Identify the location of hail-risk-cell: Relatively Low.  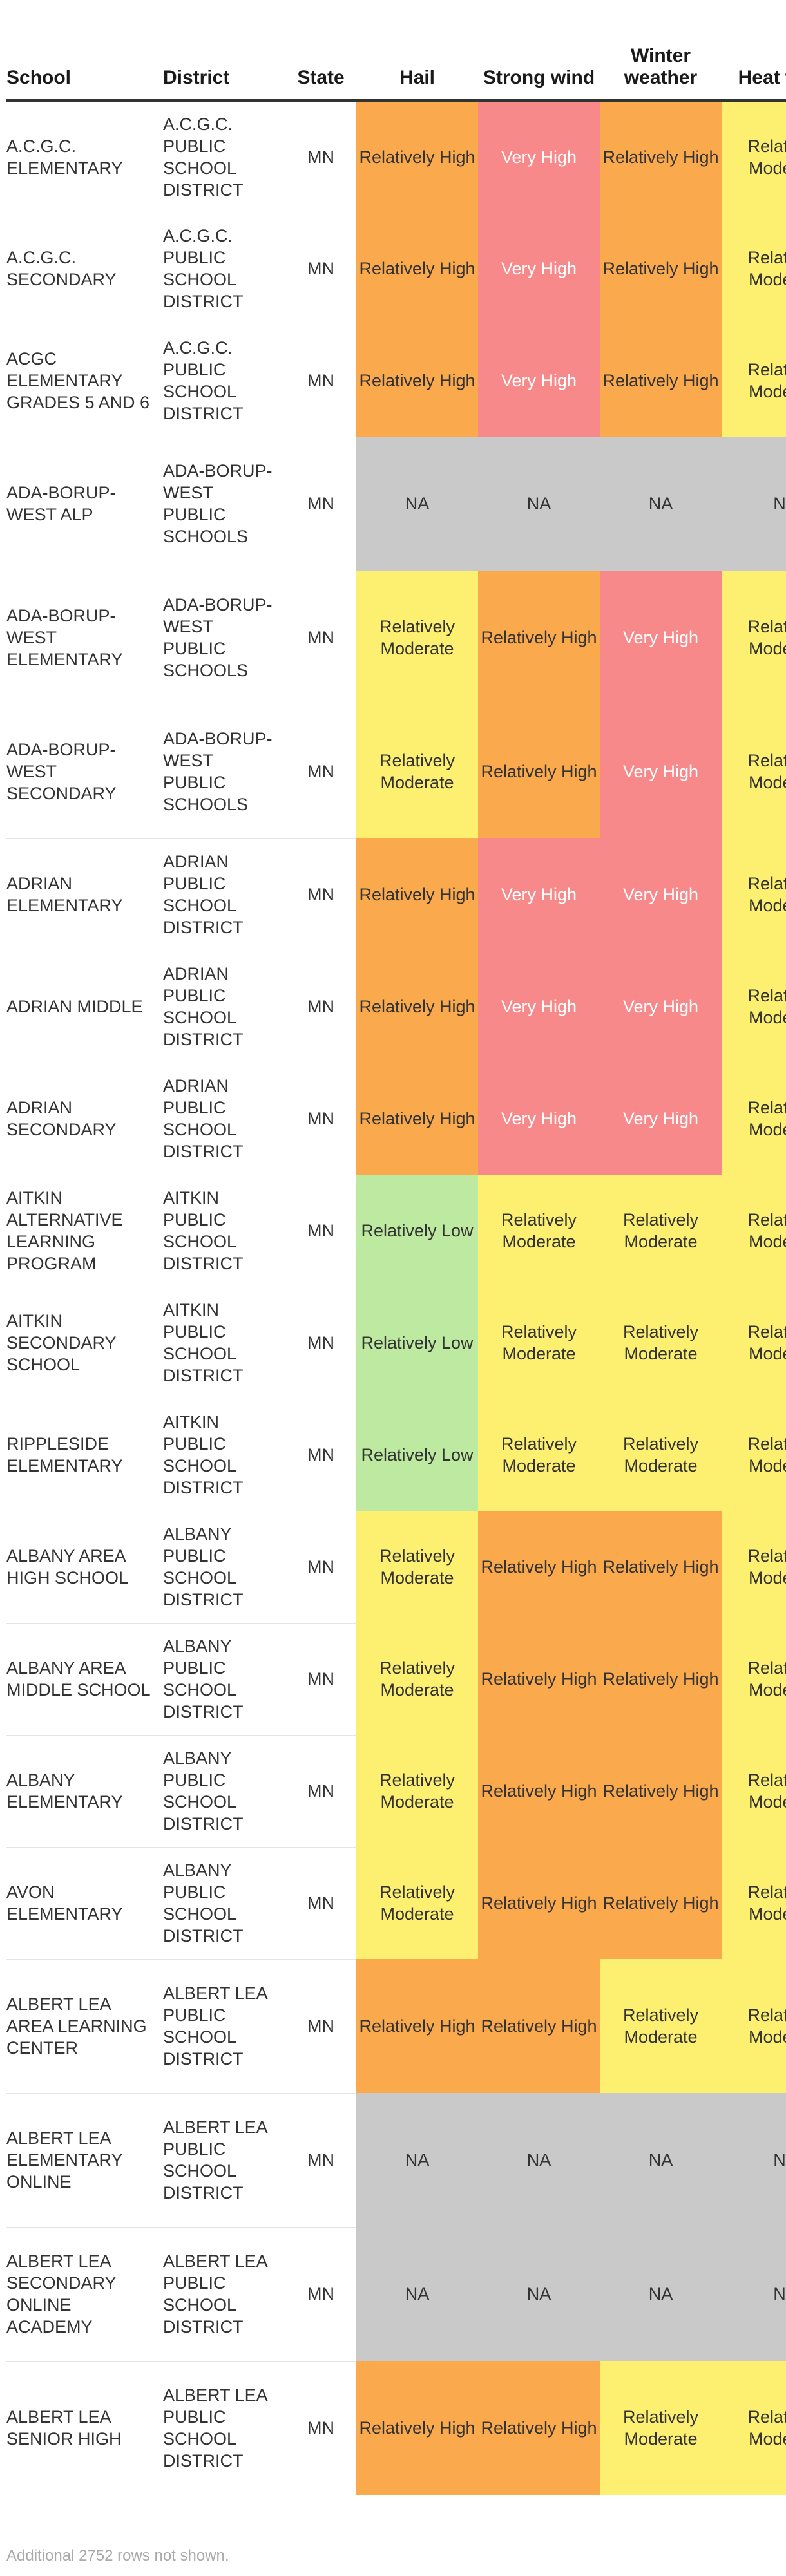
(417, 1231).